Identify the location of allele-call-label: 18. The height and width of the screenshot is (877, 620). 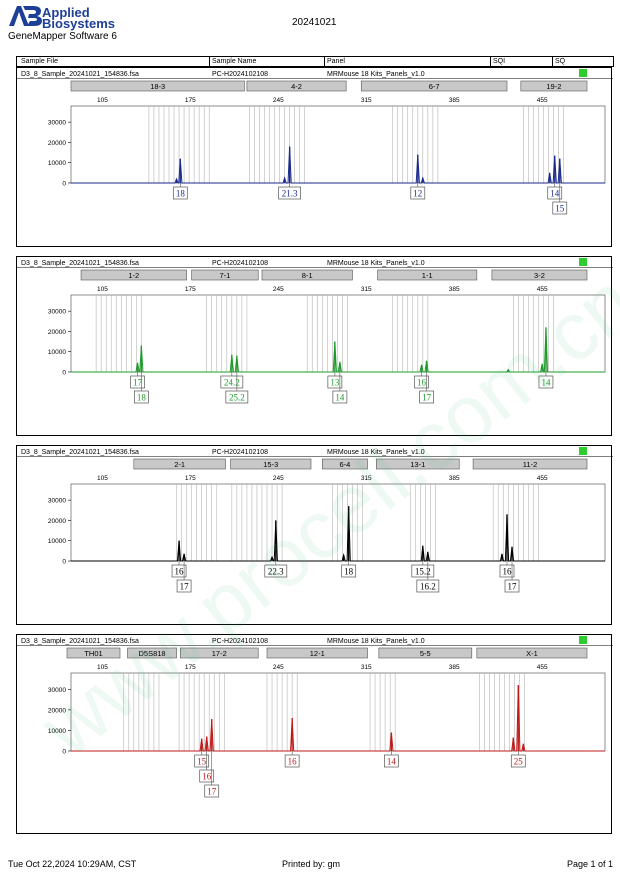
(142, 398).